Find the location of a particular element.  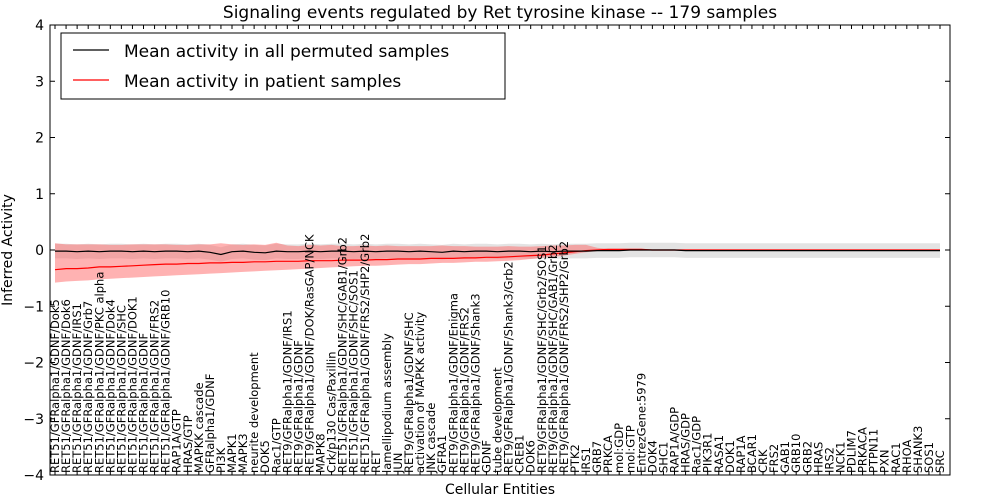

x-tick-label: RET9/GFRalpha1/GDNF/DOK/RasGAP/NCK is located at coordinates (309, 353).